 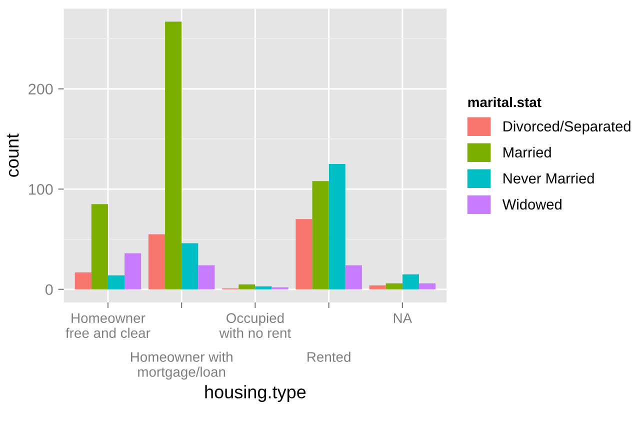 What do you see at coordinates (181, 366) in the screenshot?
I see `x-tick-label: Homeowner with mortgage/loan` at bounding box center [181, 366].